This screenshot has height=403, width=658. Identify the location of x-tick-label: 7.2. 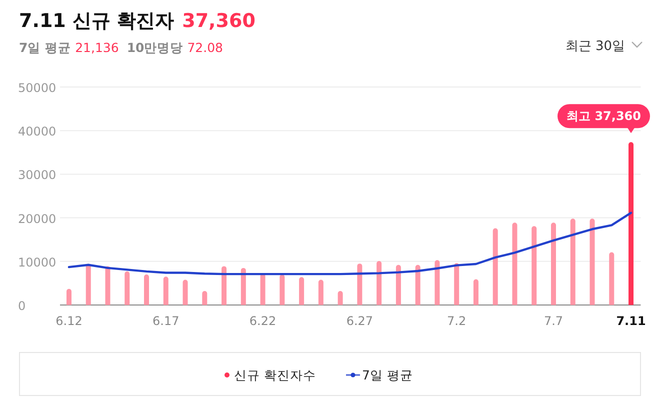
(456, 321).